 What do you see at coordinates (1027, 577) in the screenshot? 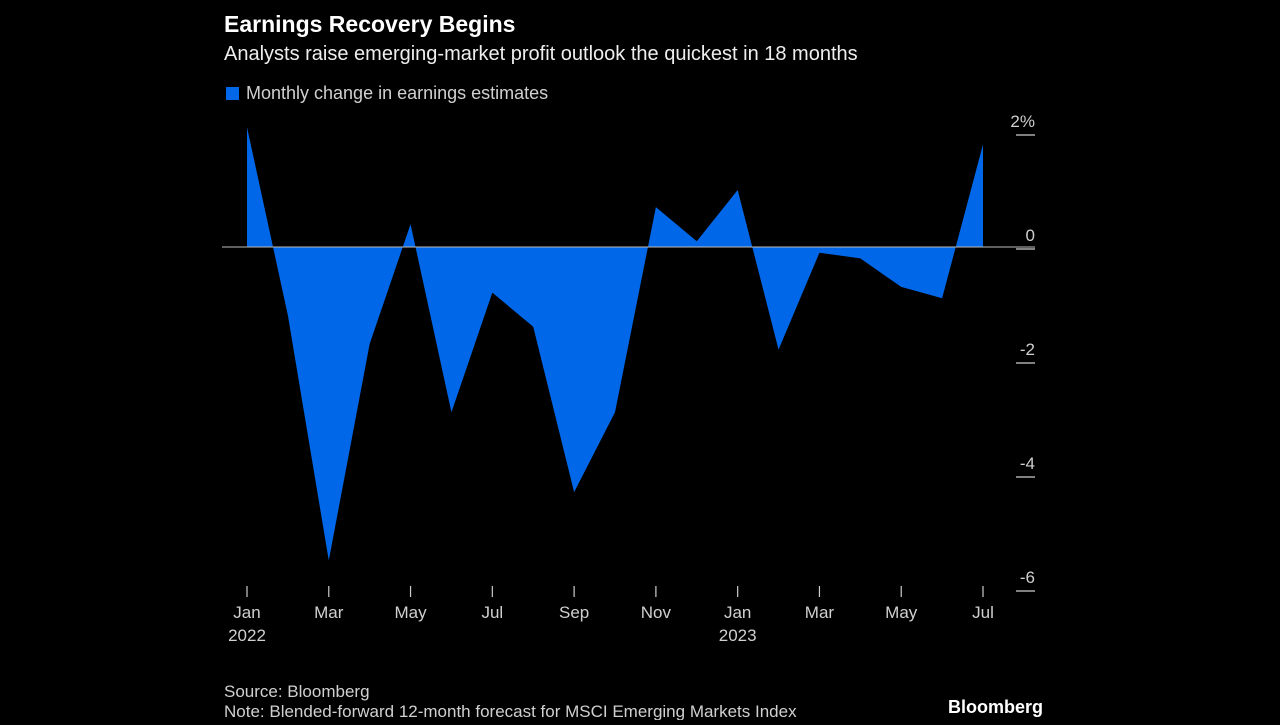
I see `y-tick-label: -6` at bounding box center [1027, 577].